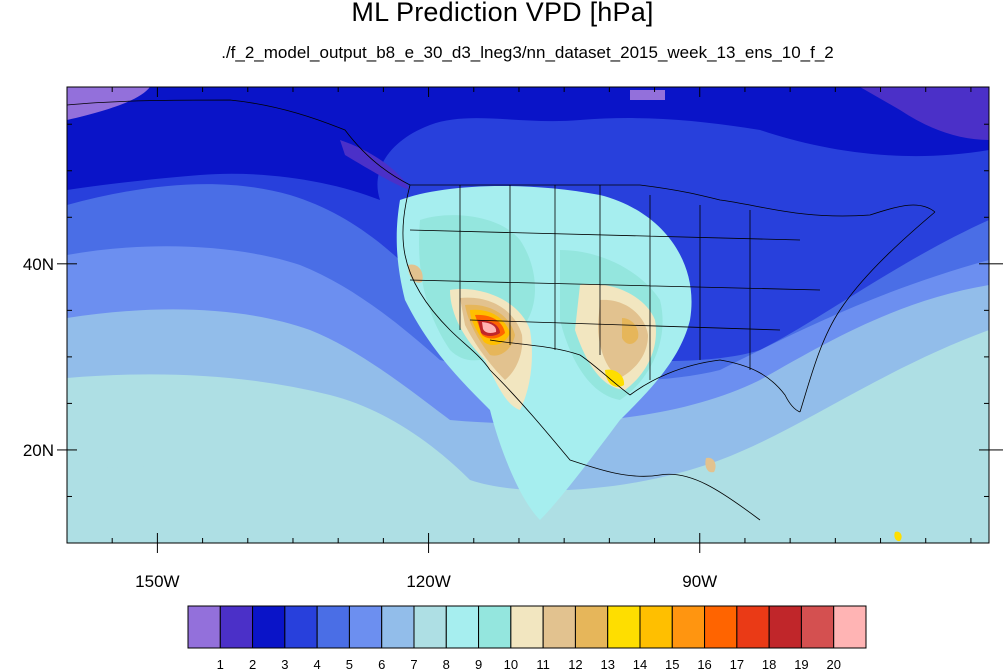 Image resolution: width=1005 pixels, height=672 pixels. I want to click on colorbar-label: 20, so click(833, 664).